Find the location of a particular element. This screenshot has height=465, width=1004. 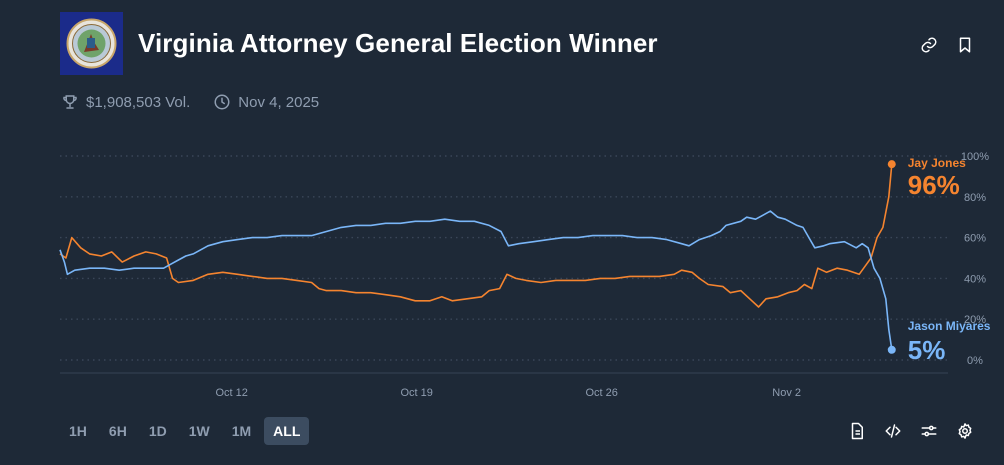

y-tick-label: 100% is located at coordinates (975, 157).